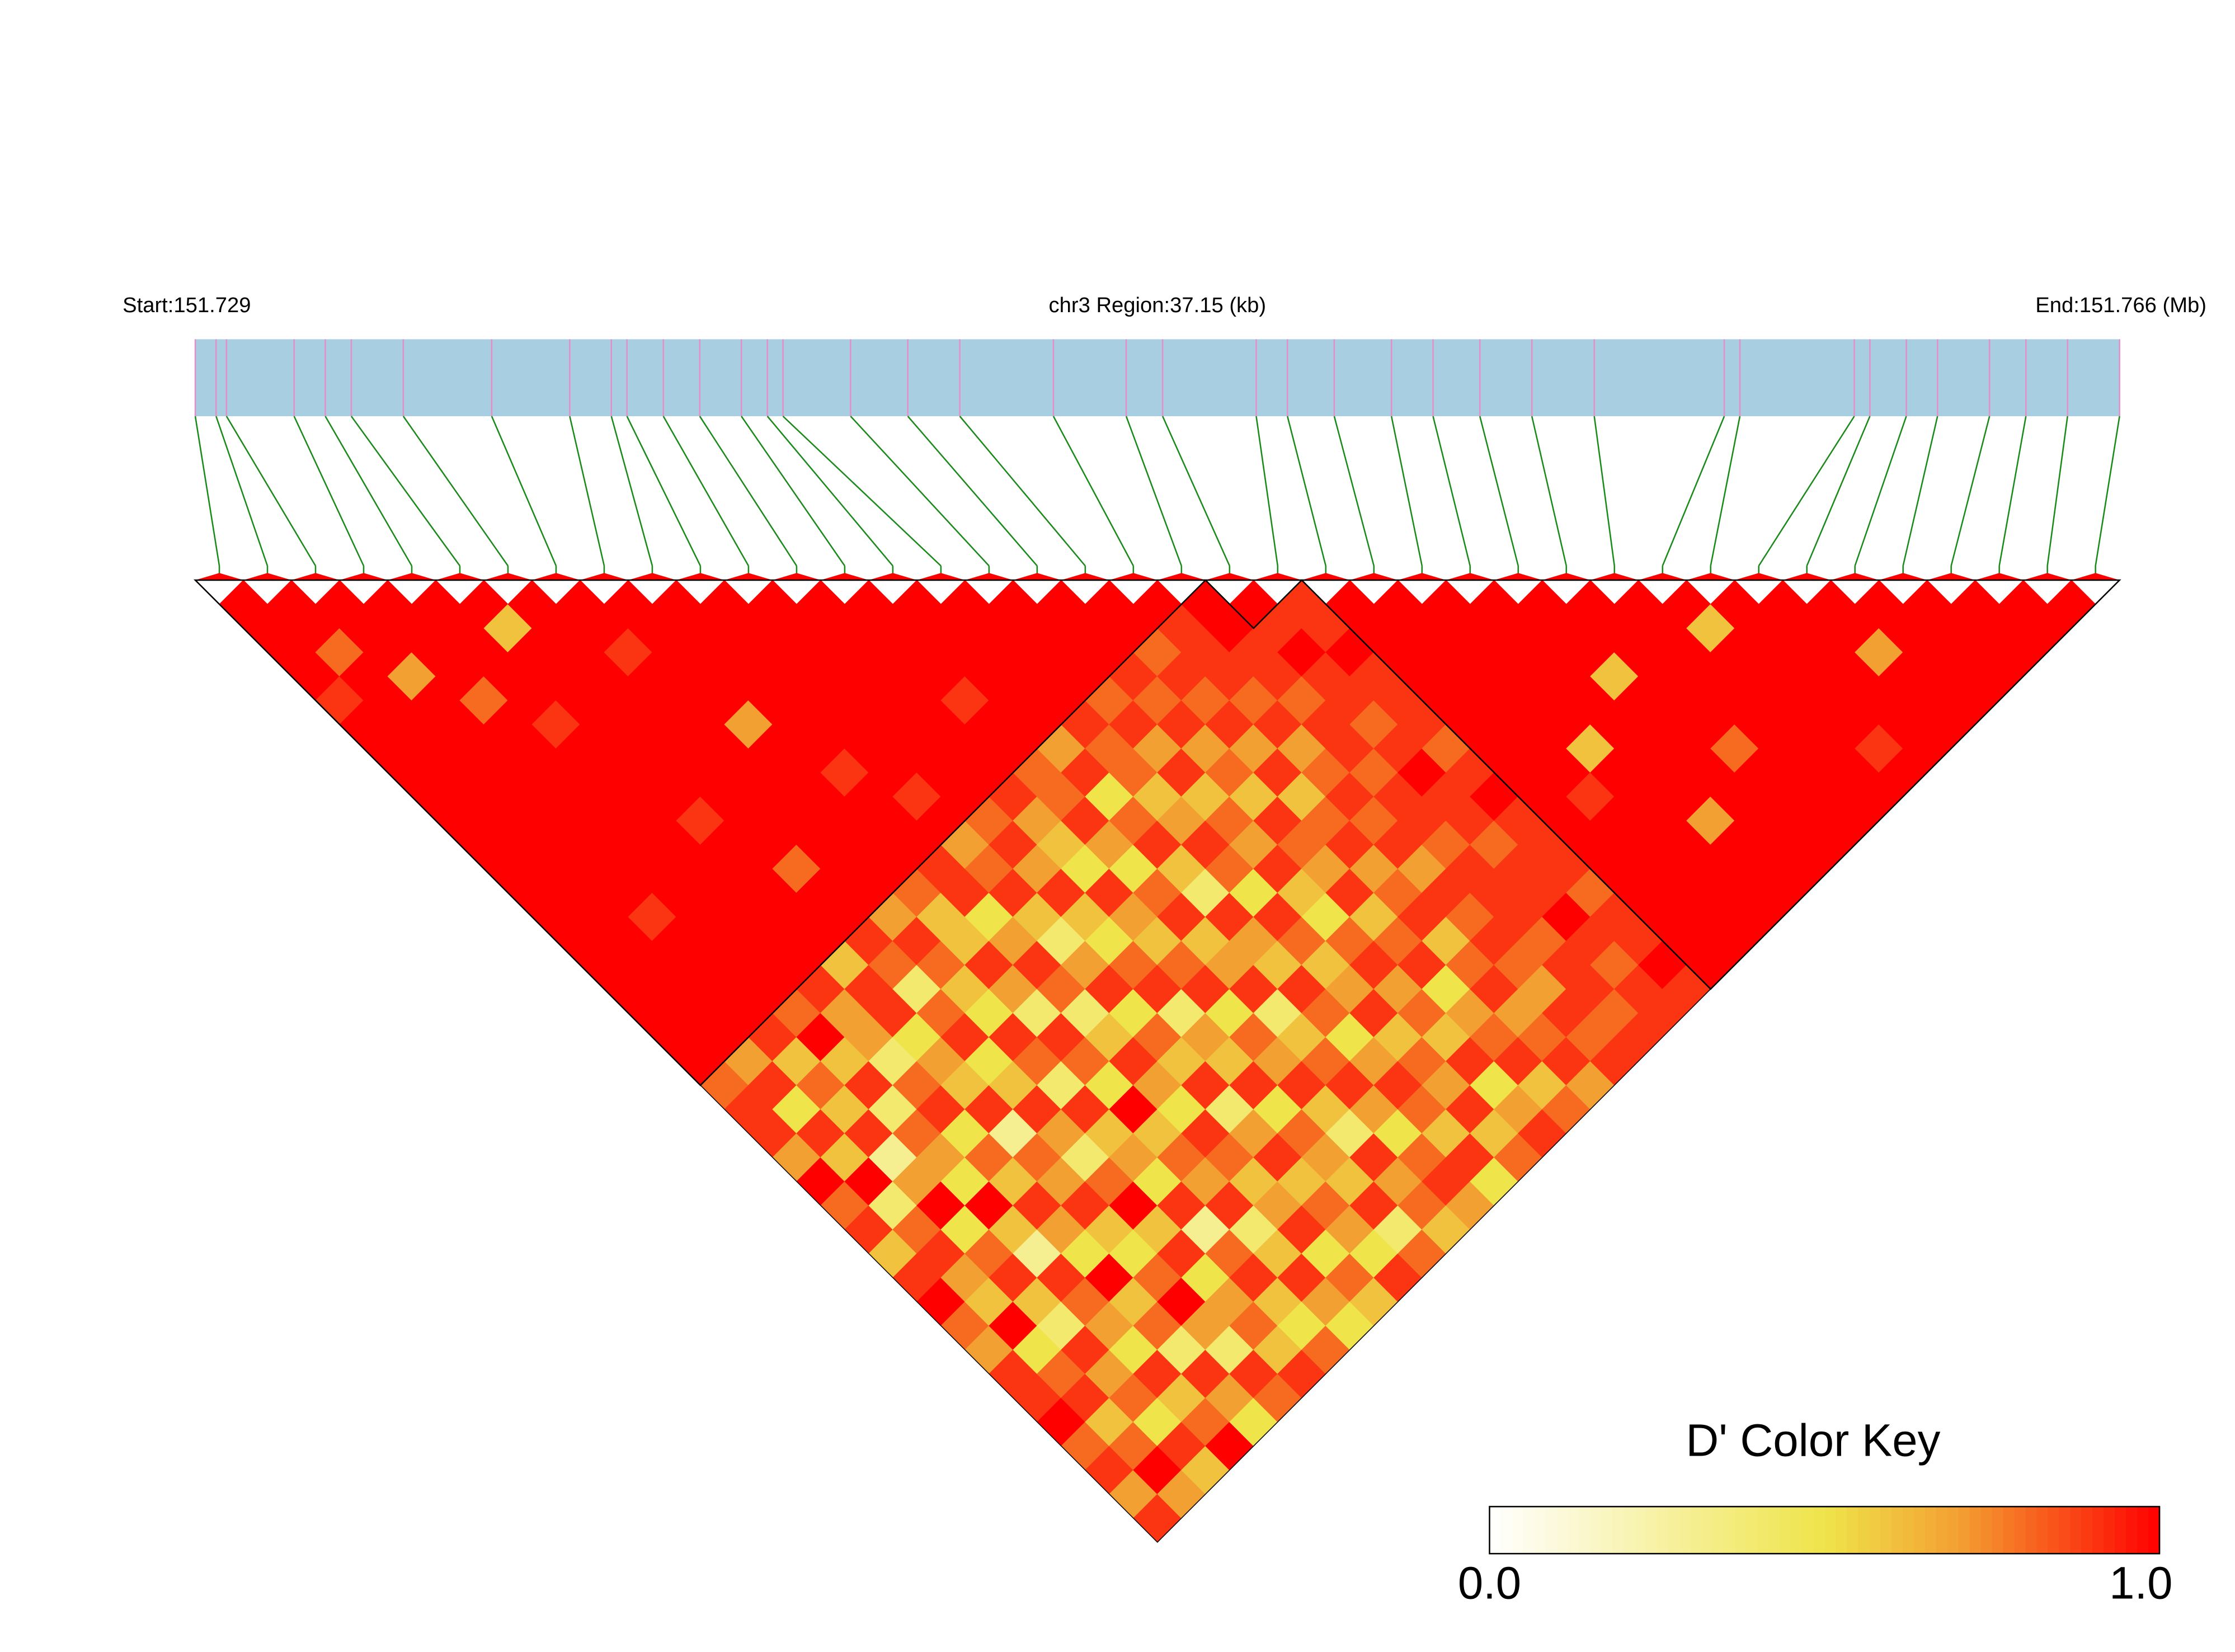 The height and width of the screenshot is (1652, 2235). What do you see at coordinates (2140, 1582) in the screenshot?
I see `color-key-label: 1.0` at bounding box center [2140, 1582].